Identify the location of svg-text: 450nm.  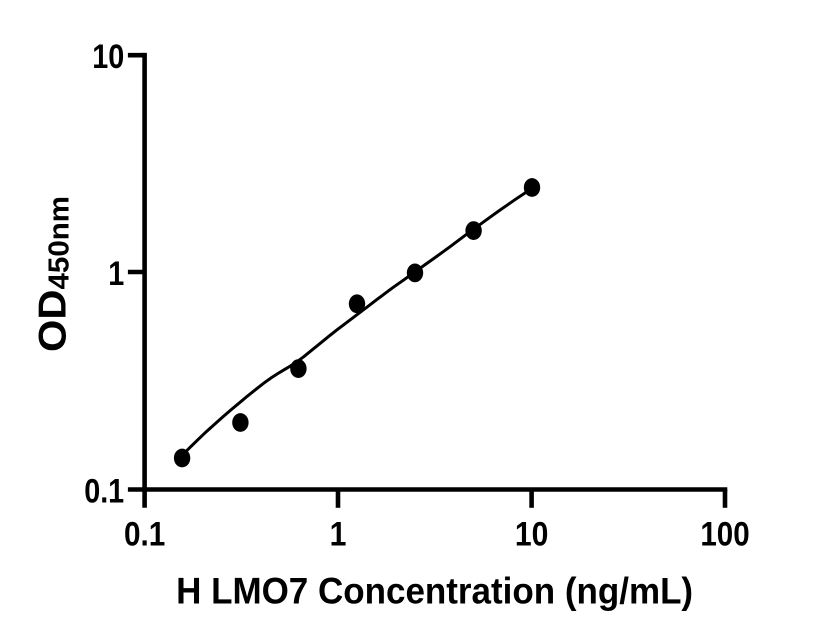
(60, 243).